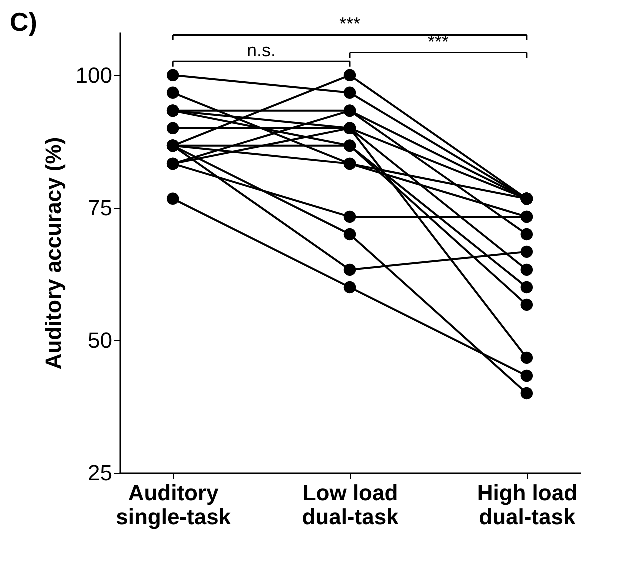 This screenshot has width=627, height=570. What do you see at coordinates (100, 207) in the screenshot?
I see `y-tick-label: 75` at bounding box center [100, 207].